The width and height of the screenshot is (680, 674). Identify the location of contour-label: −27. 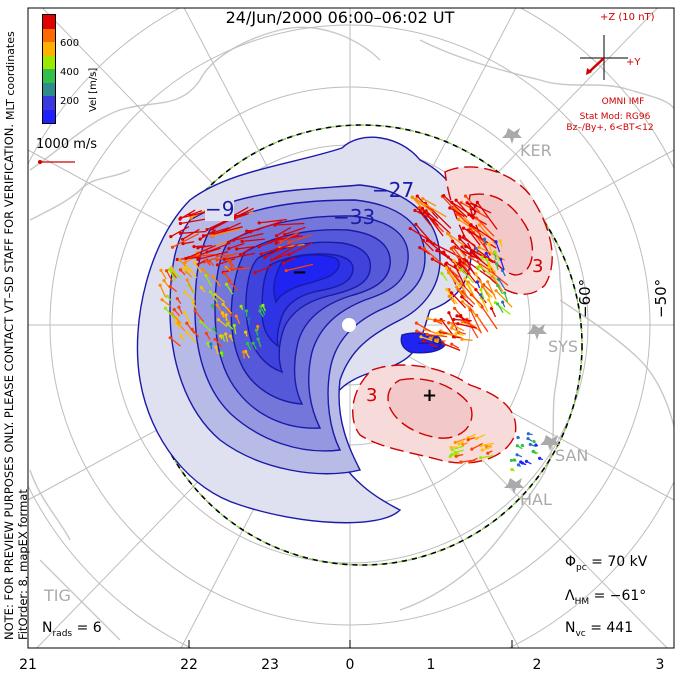
(393, 190).